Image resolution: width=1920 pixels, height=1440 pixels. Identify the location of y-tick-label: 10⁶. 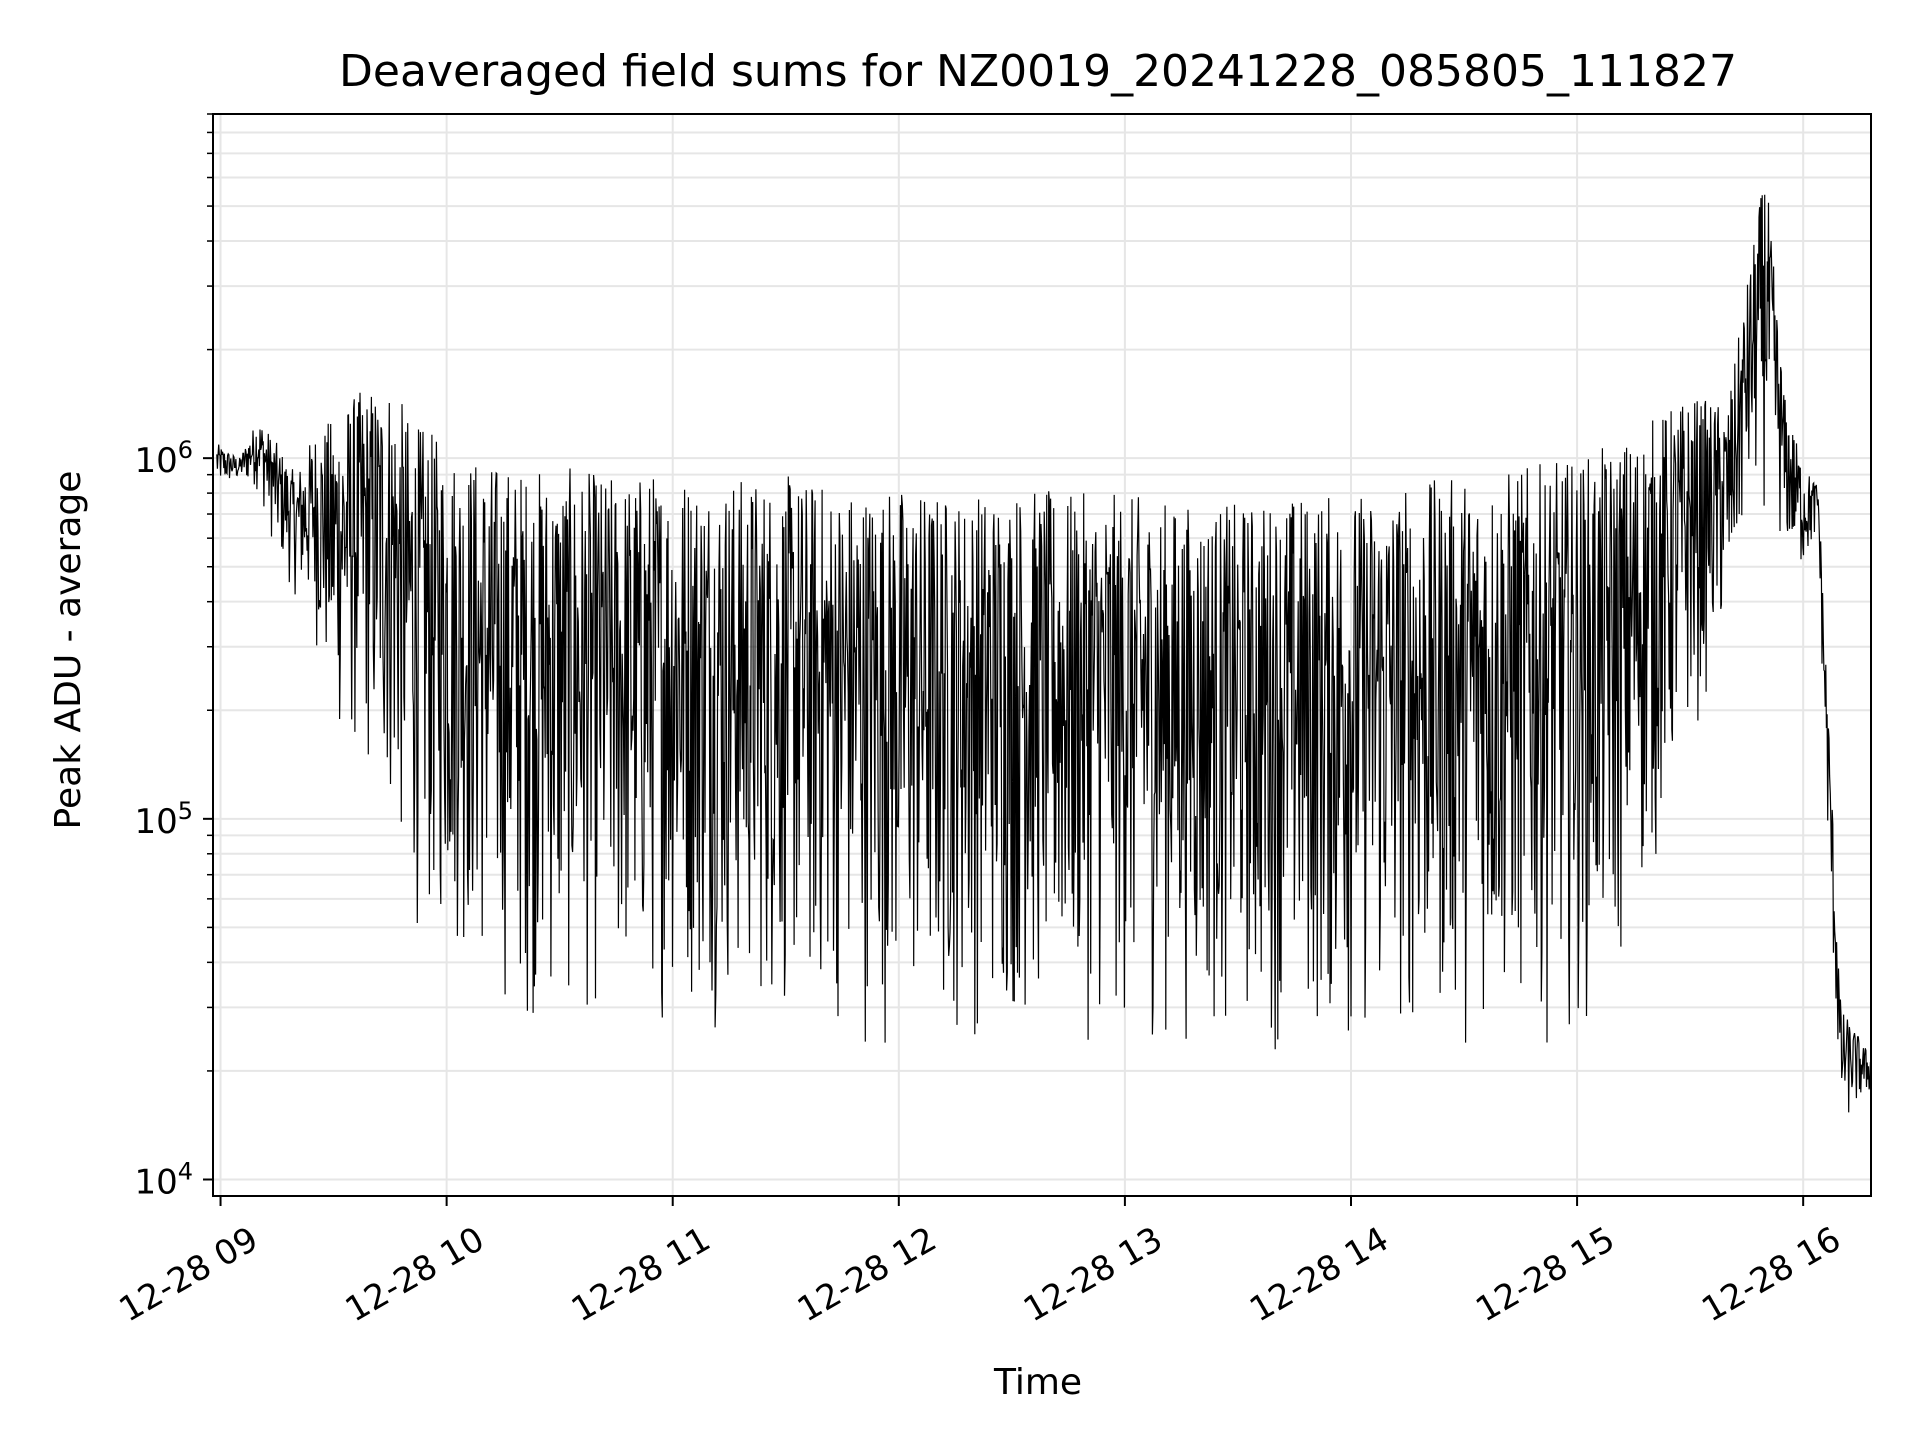
(163, 458).